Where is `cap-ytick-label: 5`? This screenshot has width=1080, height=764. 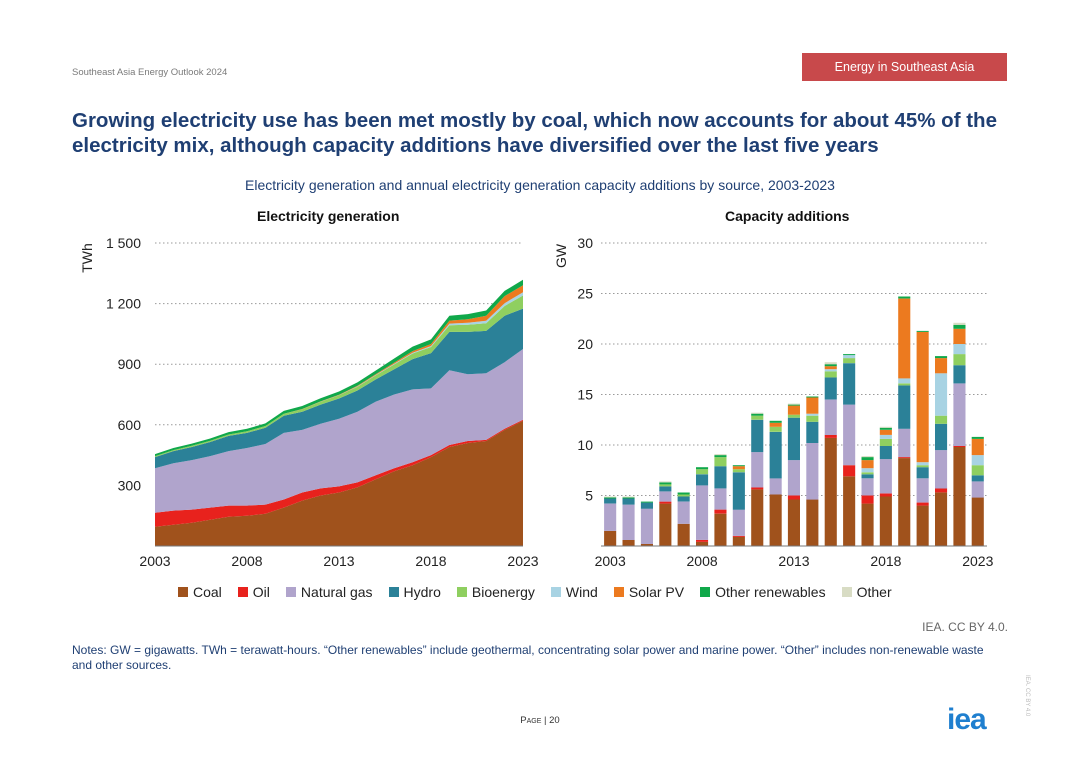
cap-ytick-label: 5 is located at coordinates (589, 496).